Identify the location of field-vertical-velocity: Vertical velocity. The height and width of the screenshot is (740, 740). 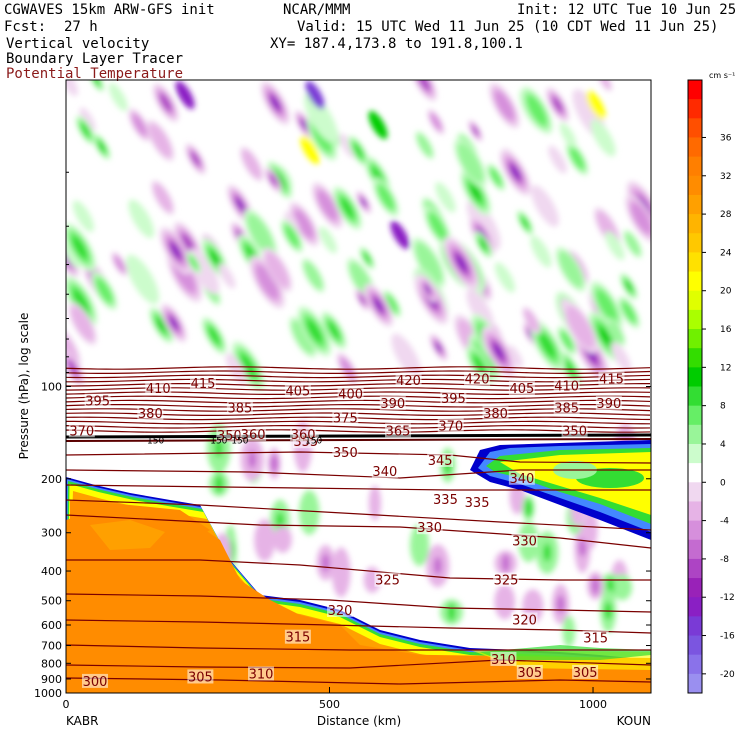
(78, 44).